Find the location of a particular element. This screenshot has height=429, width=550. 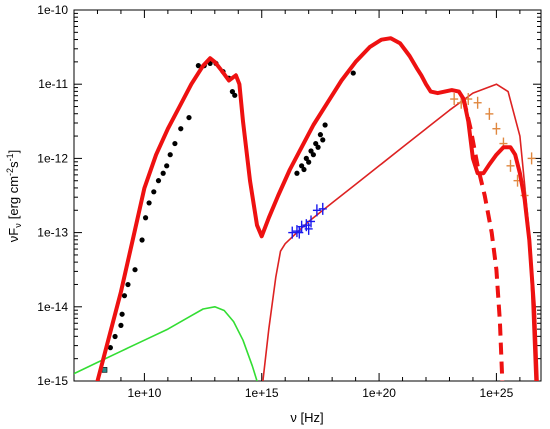

x-tick-label: 1e+25 is located at coordinates (497, 393).